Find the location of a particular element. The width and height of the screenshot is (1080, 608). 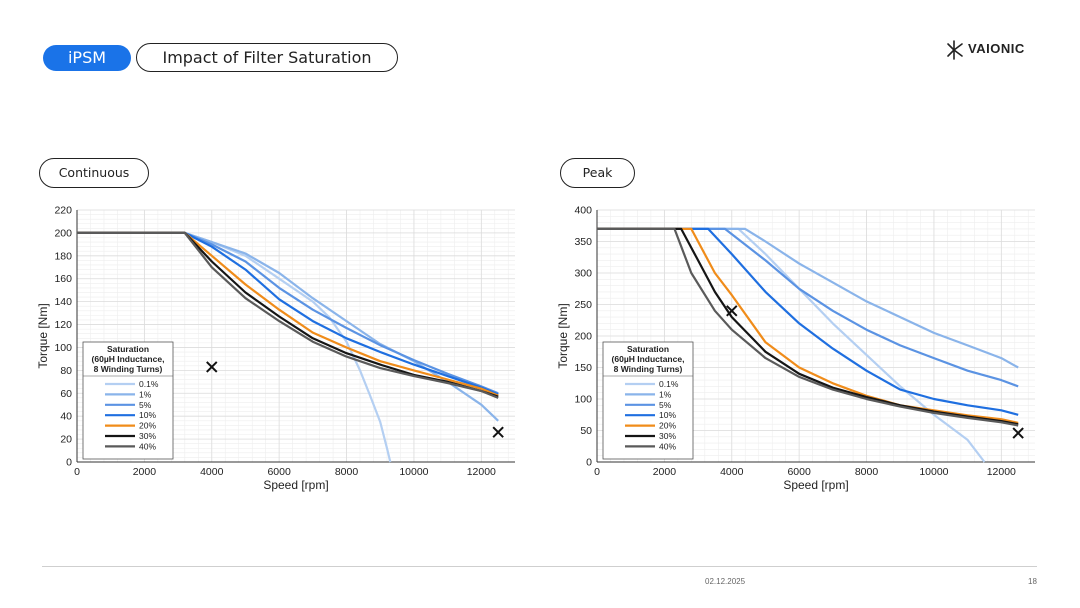

continuous-series-line-40% is located at coordinates (288, 315).